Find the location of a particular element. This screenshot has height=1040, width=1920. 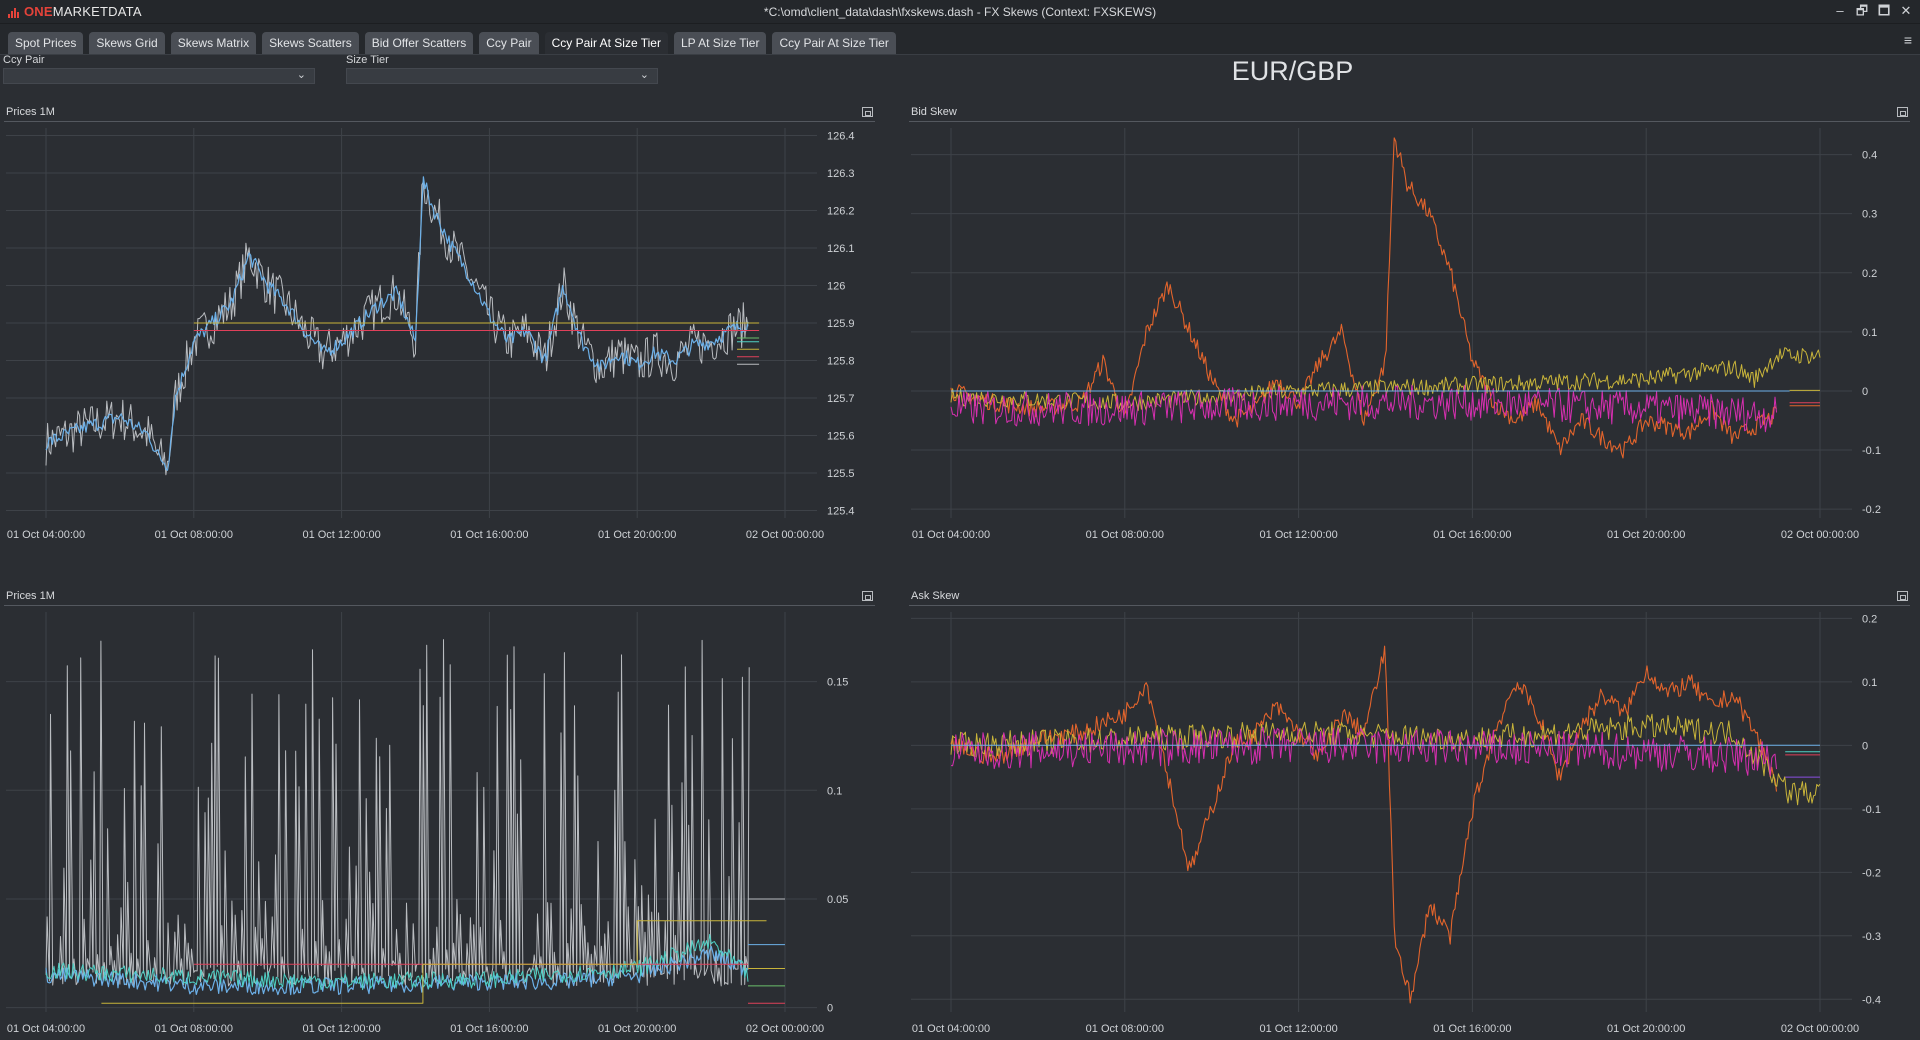

tab-skews-scatters: Skews Scatters is located at coordinates (310, 43).